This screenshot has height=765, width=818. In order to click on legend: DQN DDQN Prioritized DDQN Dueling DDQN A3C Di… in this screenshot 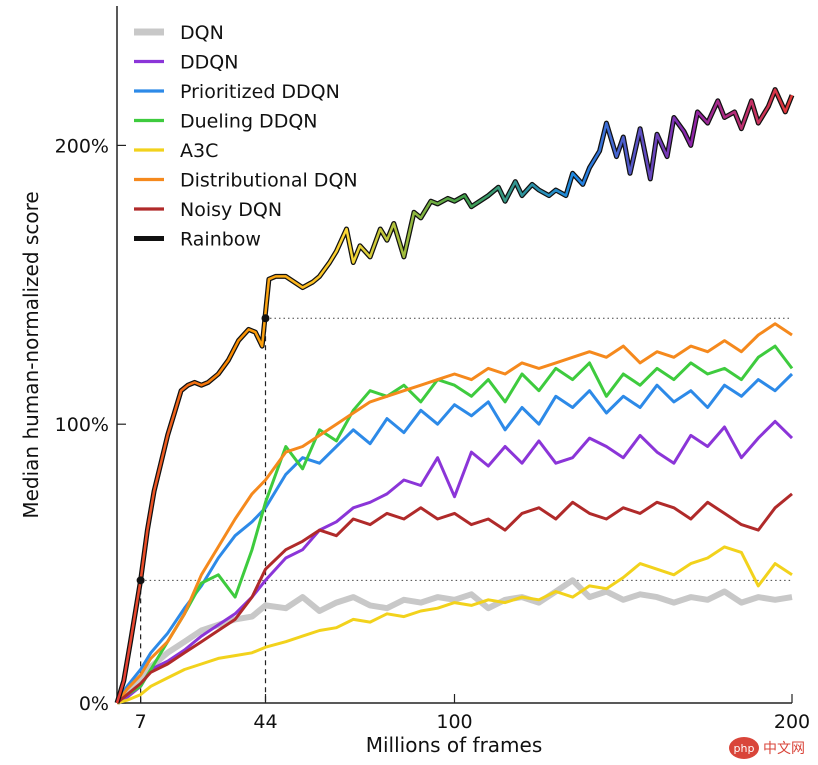, I will do `click(246, 136)`.